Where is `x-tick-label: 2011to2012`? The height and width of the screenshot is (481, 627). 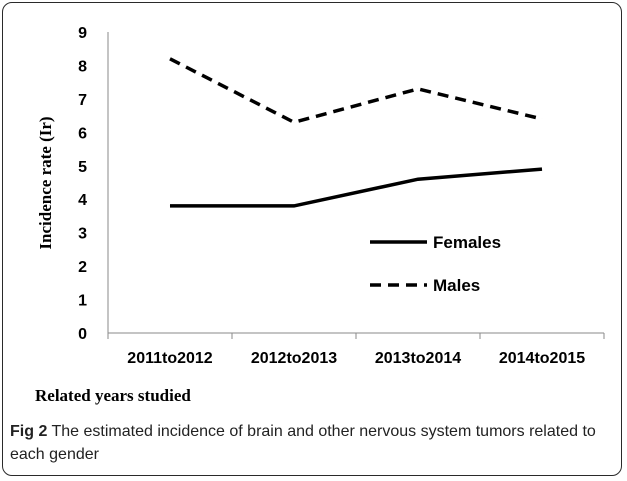 x-tick-label: 2011to2012 is located at coordinates (170, 358).